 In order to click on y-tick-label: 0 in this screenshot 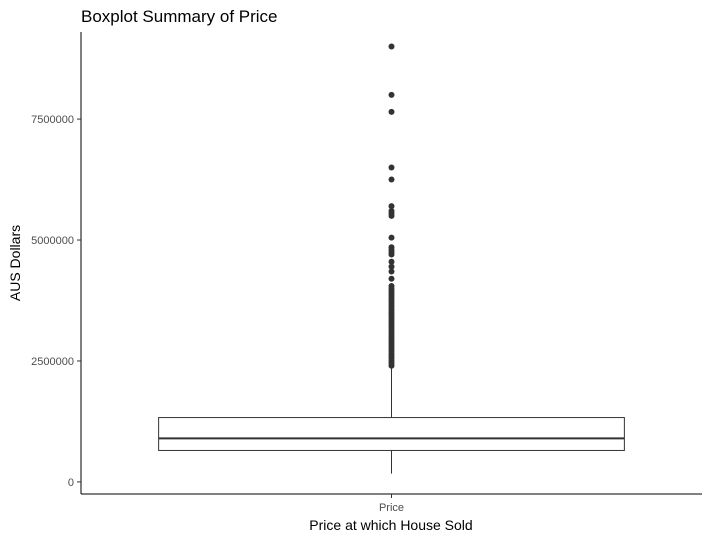, I will do `click(71, 483)`.